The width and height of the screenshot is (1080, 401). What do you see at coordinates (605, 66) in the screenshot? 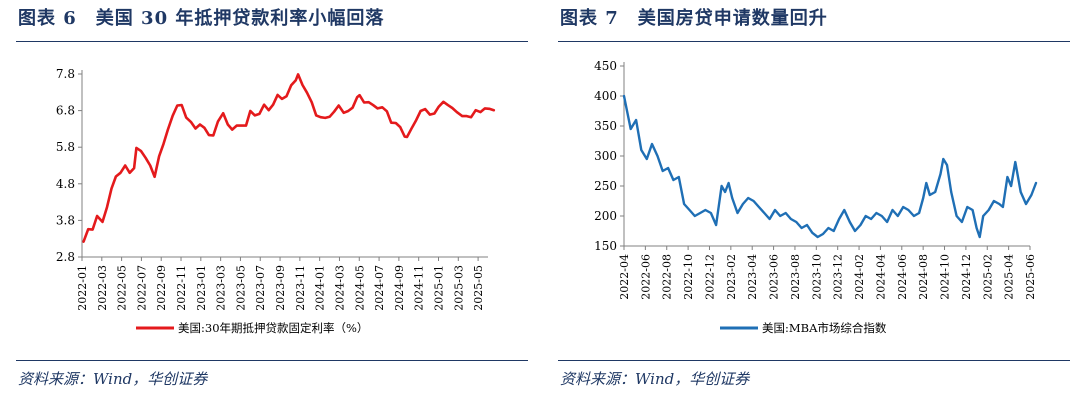
I see `y-tick-label: 450` at bounding box center [605, 66].